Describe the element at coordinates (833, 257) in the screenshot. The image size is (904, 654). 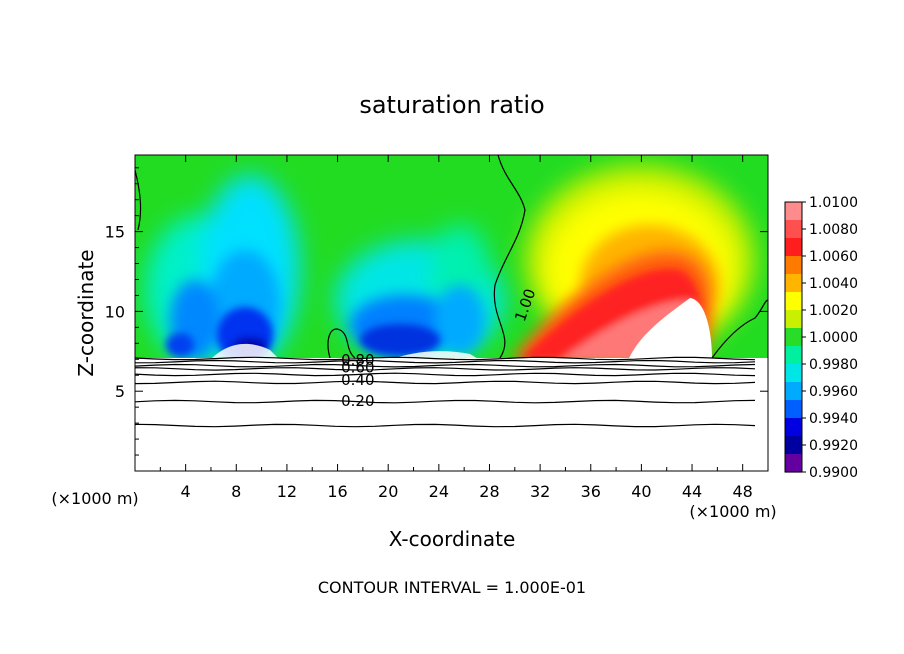
I see `colorbar-label: 1.0060` at that location.